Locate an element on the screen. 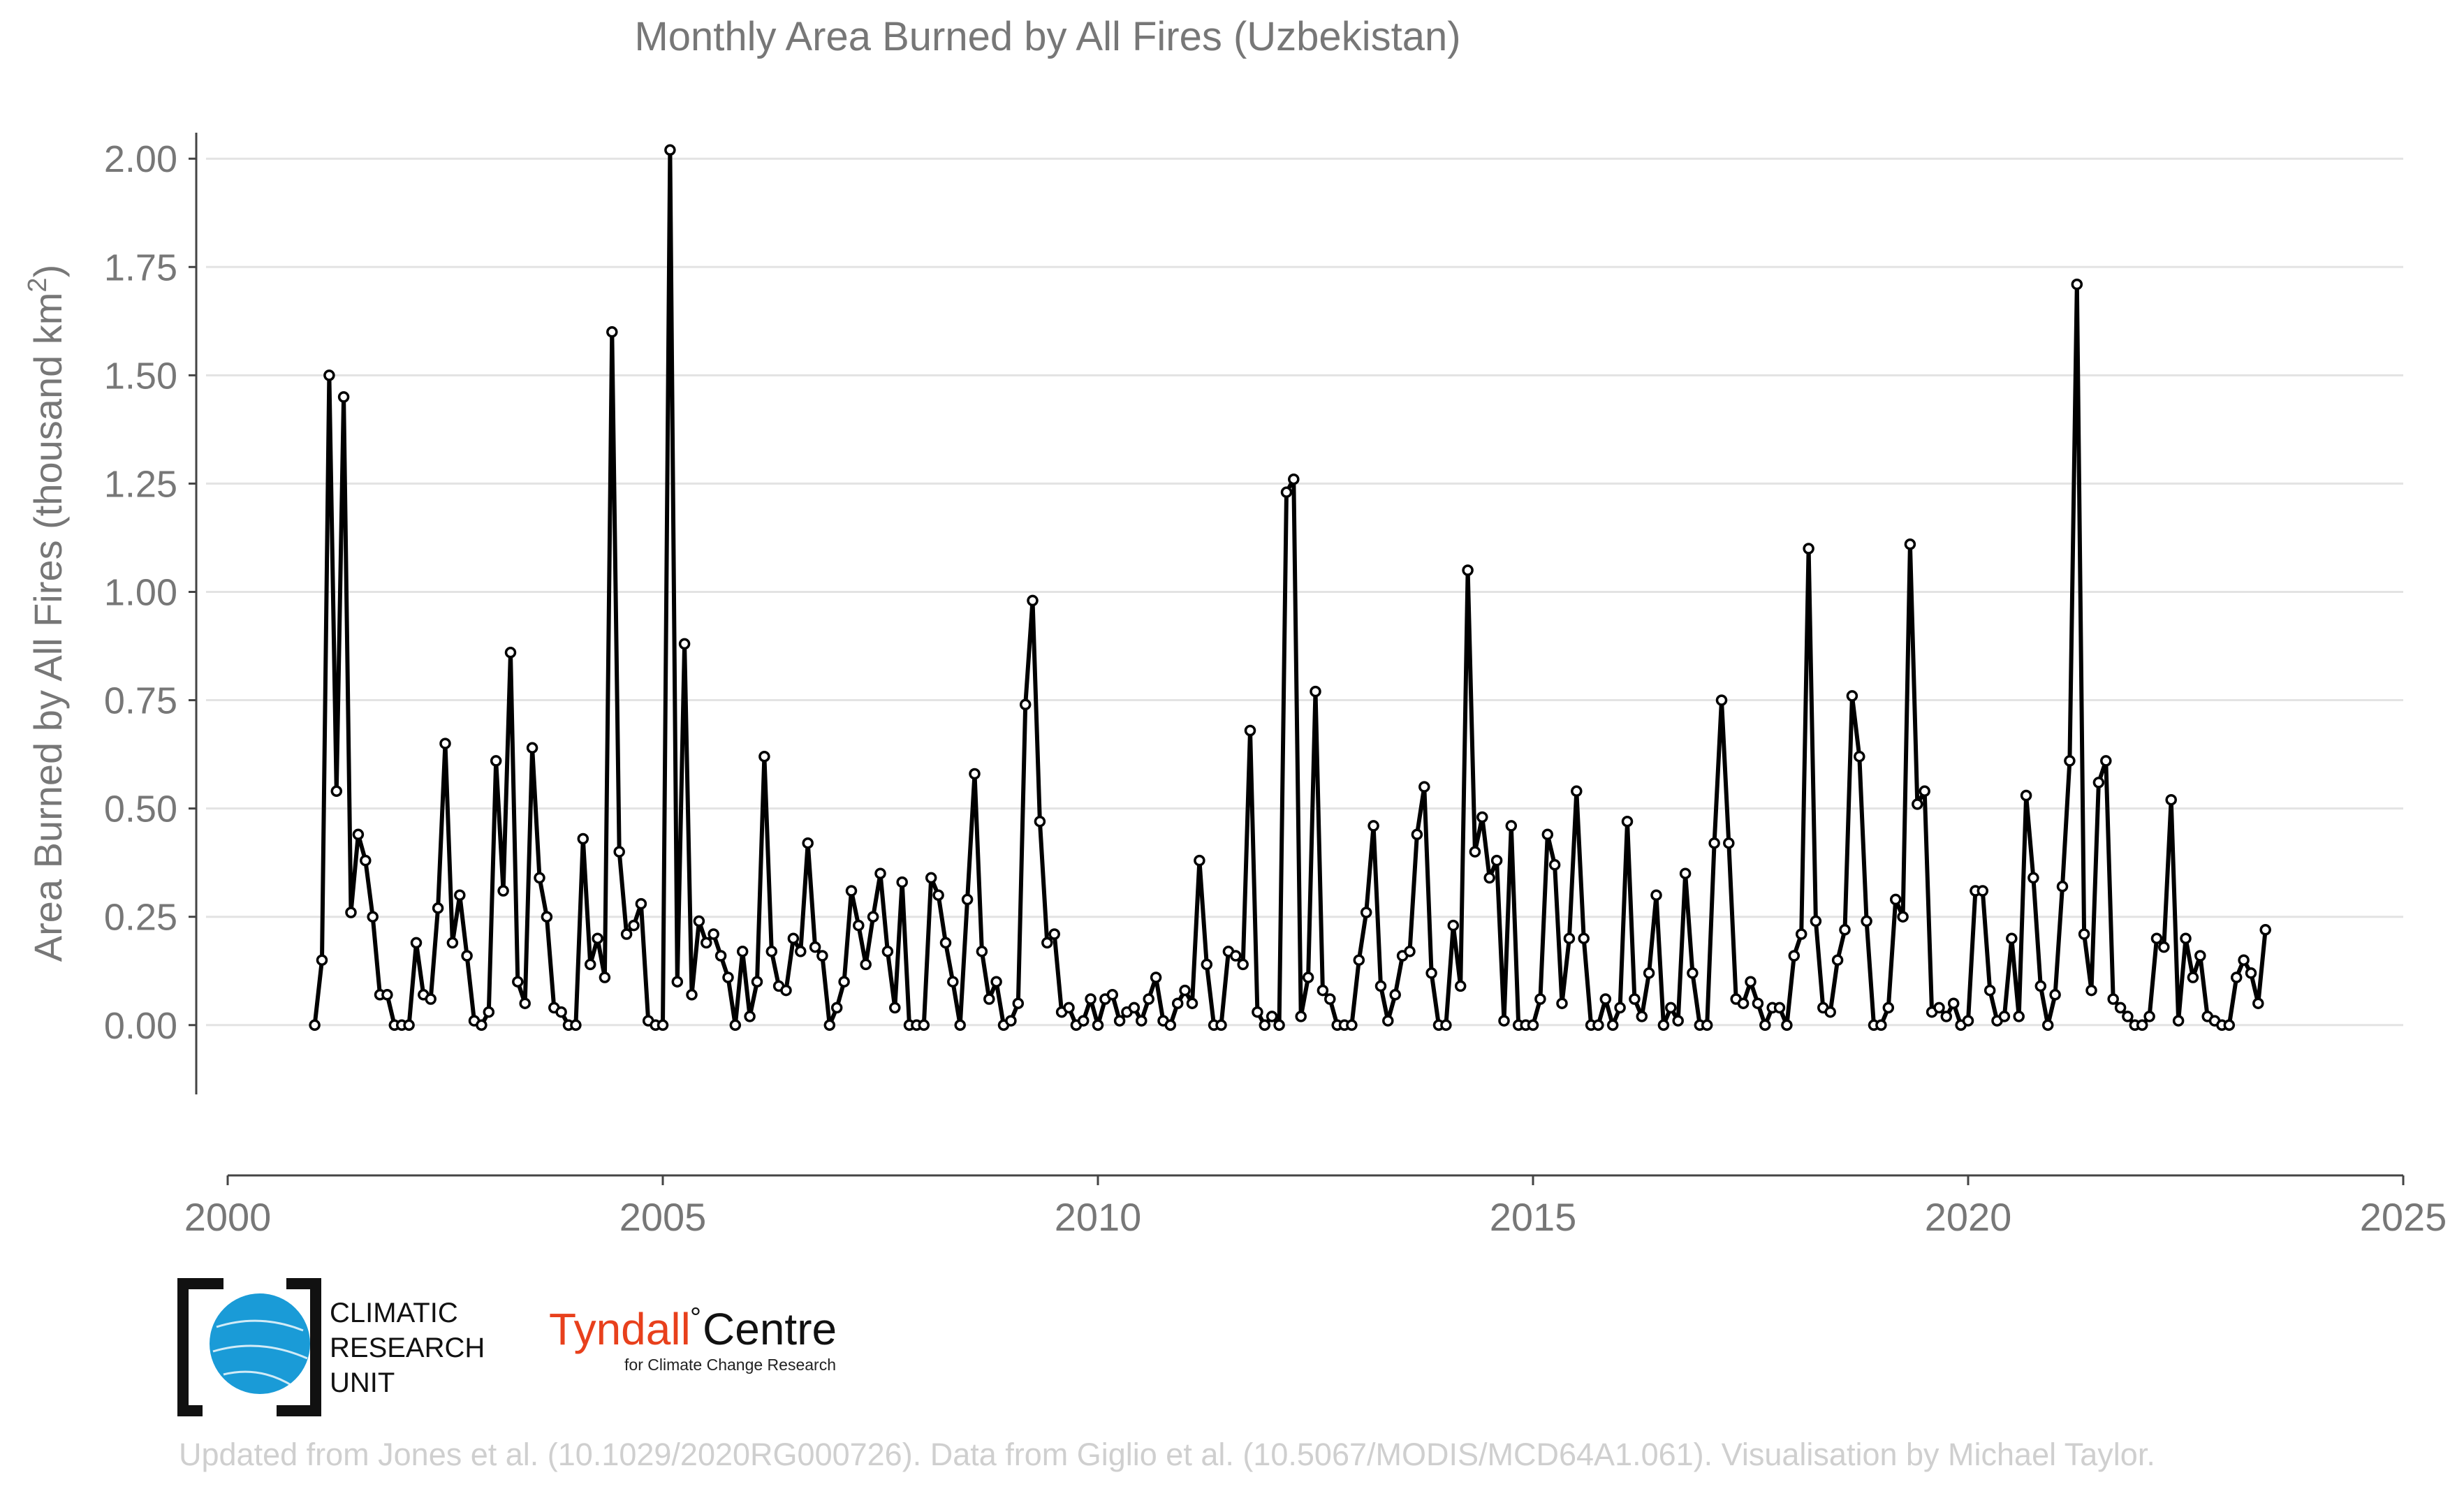 The width and height of the screenshot is (2464, 1489). globe-icon is located at coordinates (260, 1343).